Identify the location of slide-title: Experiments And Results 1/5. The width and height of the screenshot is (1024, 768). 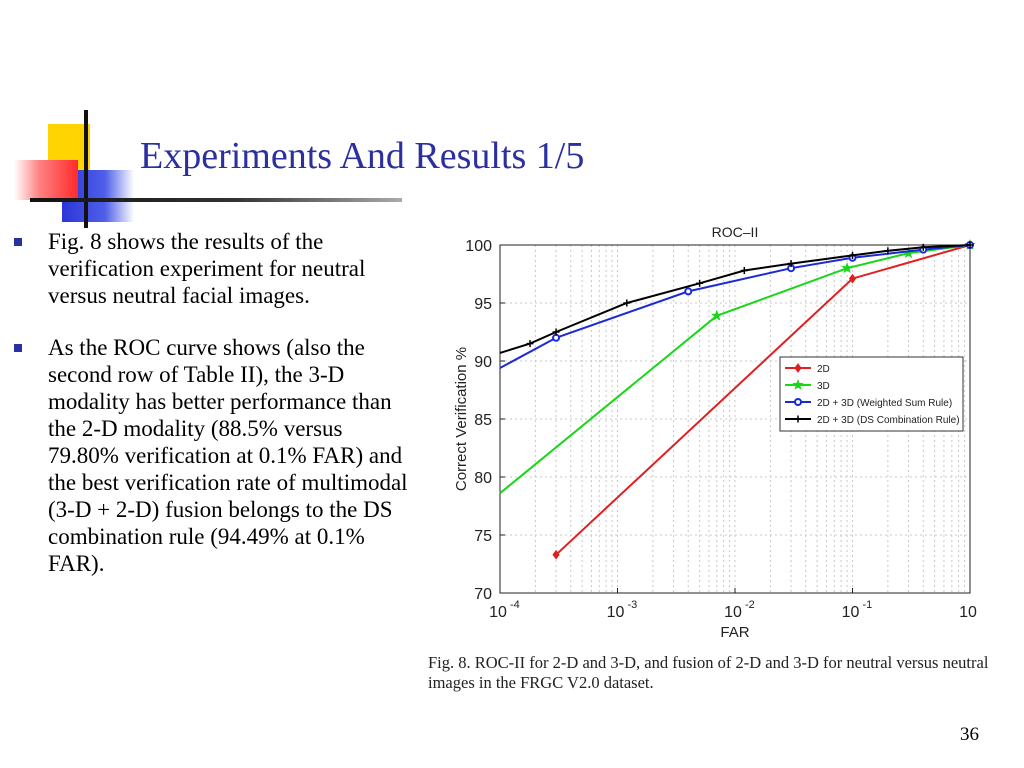
(362, 156).